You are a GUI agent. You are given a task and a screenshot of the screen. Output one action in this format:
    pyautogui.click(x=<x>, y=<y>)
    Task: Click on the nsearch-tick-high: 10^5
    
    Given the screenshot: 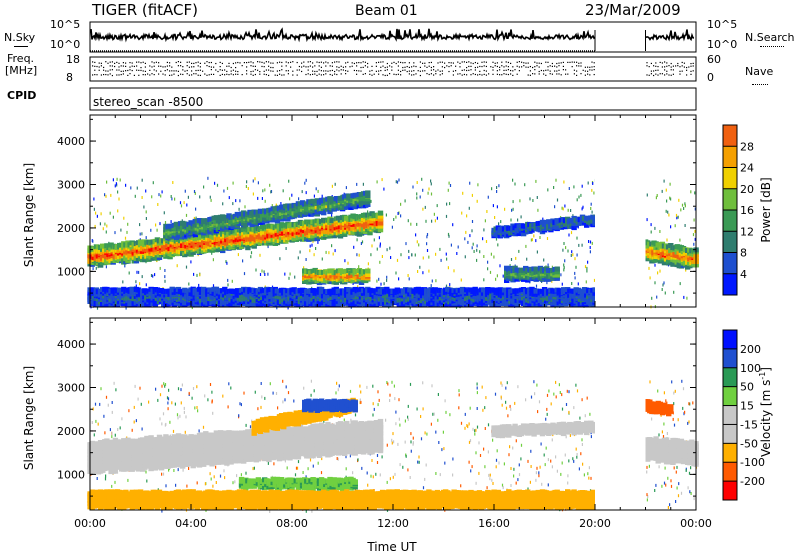 What is the action you would take?
    pyautogui.click(x=722, y=24)
    